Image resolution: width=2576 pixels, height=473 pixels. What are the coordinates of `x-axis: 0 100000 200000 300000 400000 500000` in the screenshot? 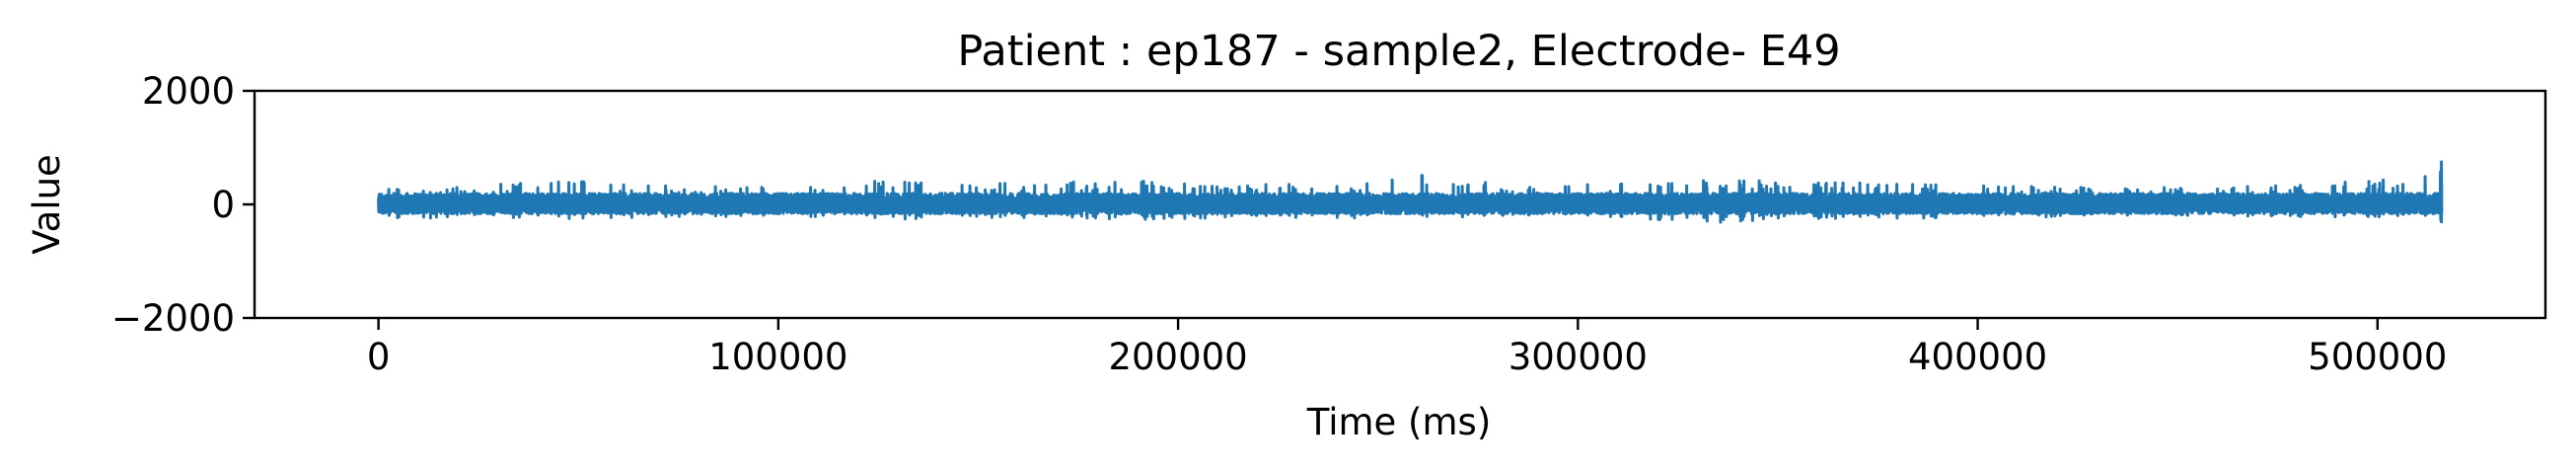 It's located at (1407, 348).